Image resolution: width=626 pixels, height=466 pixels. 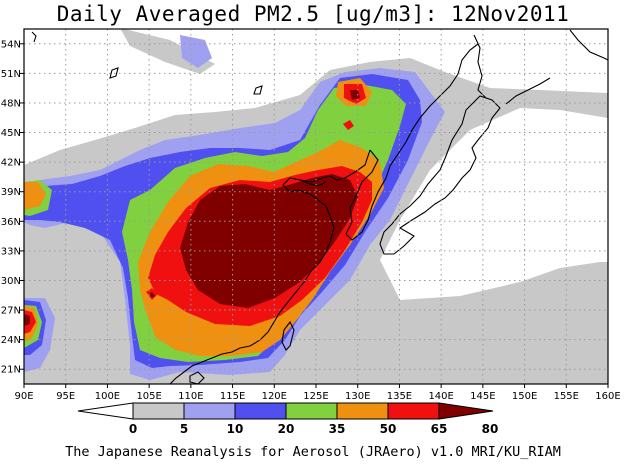 I want to click on coast-kurils, so click(x=528, y=91).